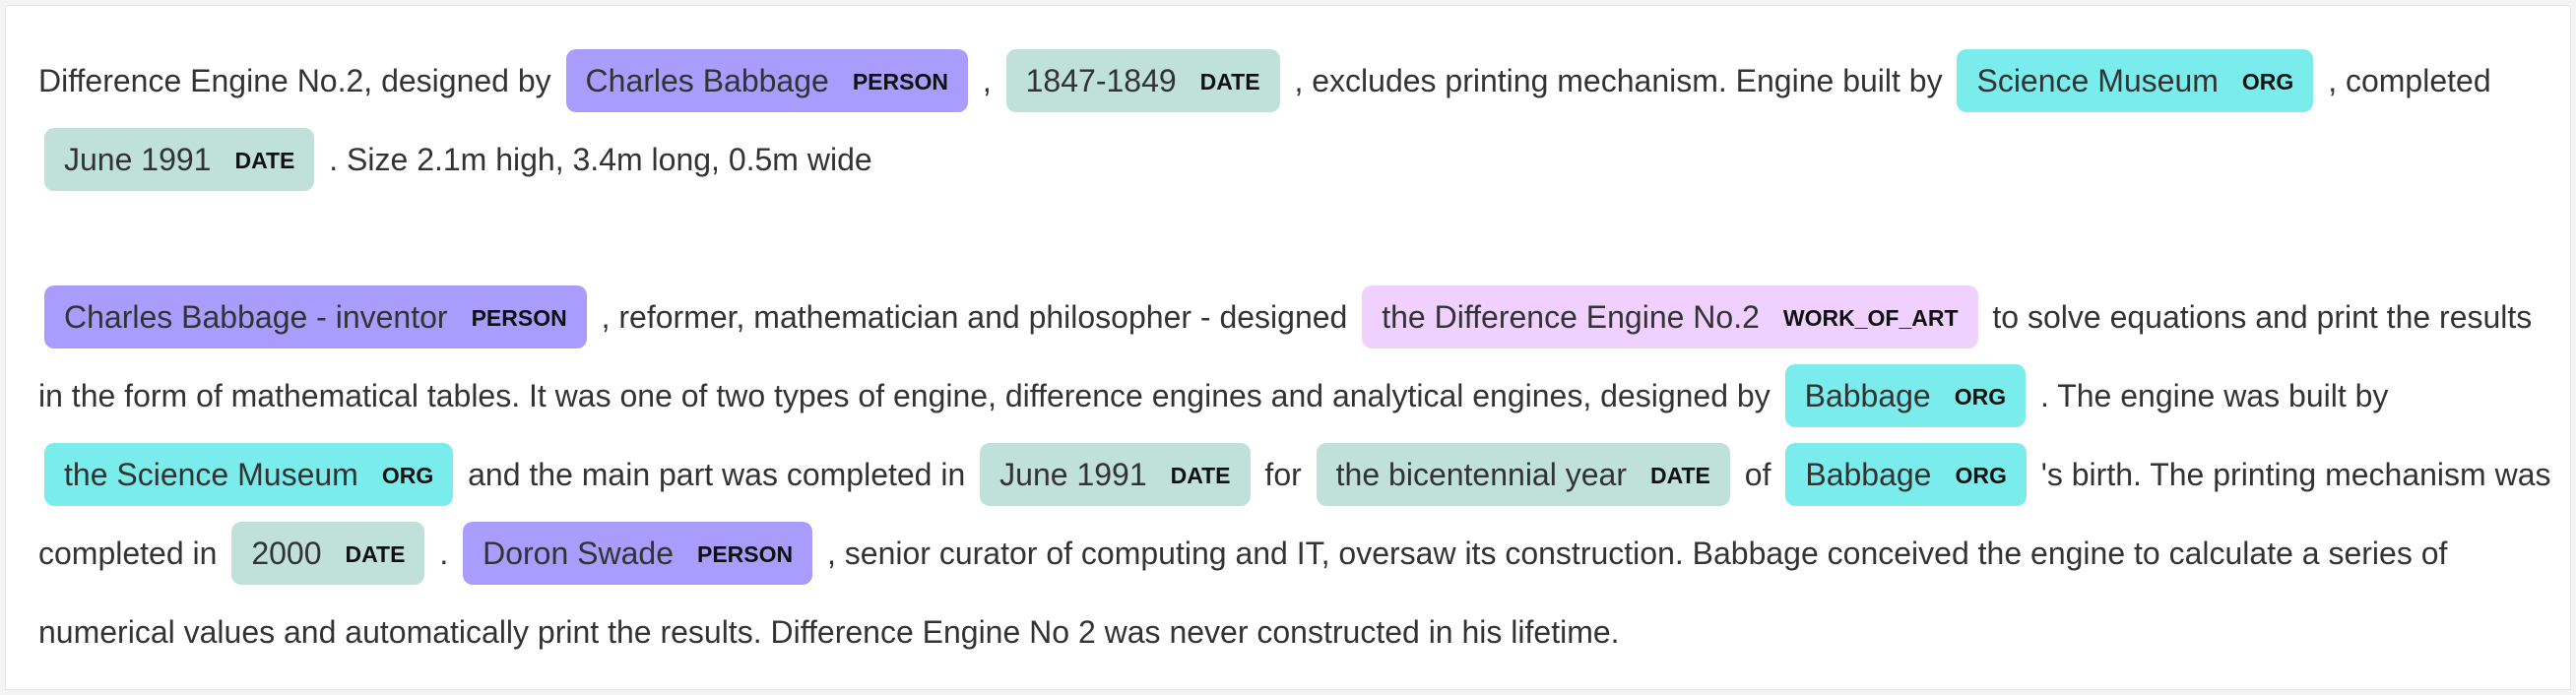  What do you see at coordinates (444, 553) in the screenshot?
I see `plain-text: .` at bounding box center [444, 553].